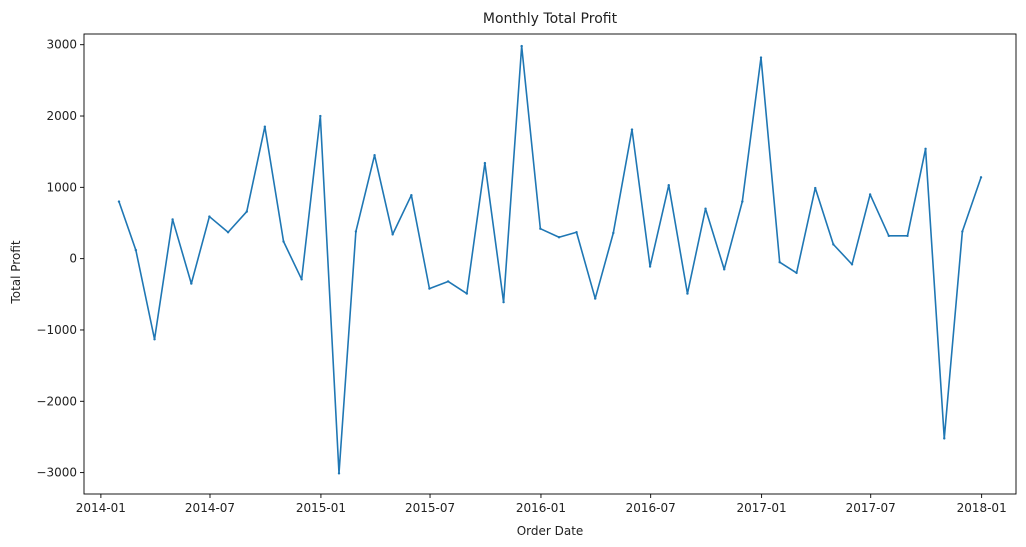  What do you see at coordinates (430, 508) in the screenshot?
I see `x-tick-label: 2015-07` at bounding box center [430, 508].